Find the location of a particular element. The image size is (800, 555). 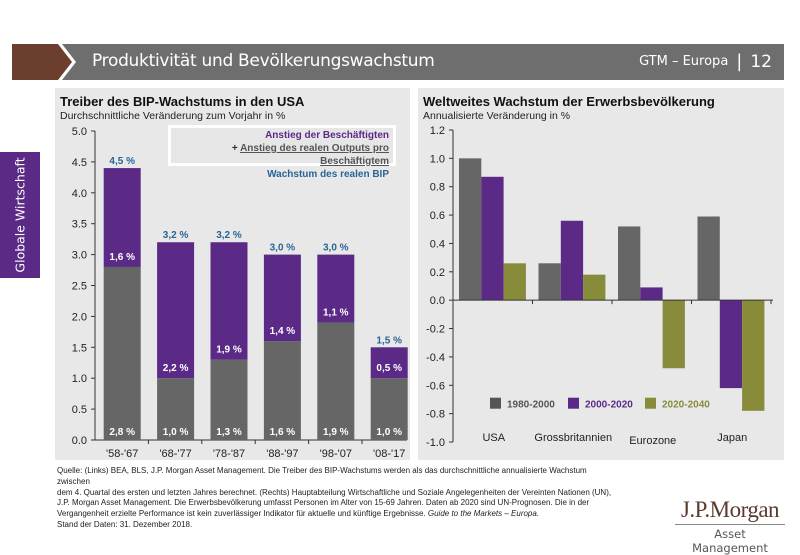

data-label-productivity: 1,9 % is located at coordinates (229, 350).